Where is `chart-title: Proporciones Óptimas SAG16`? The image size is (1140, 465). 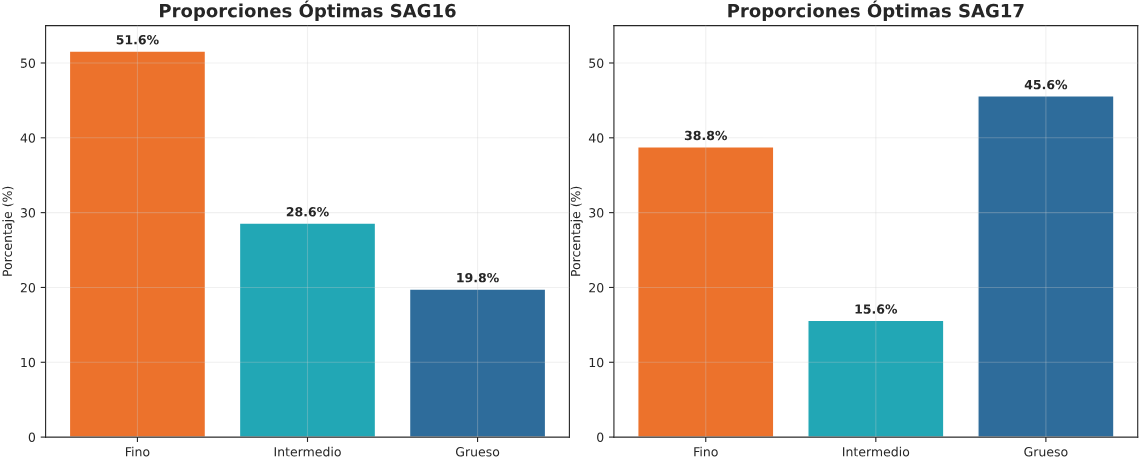
chart-title: Proporciones Óptimas SAG16 is located at coordinates (308, 10).